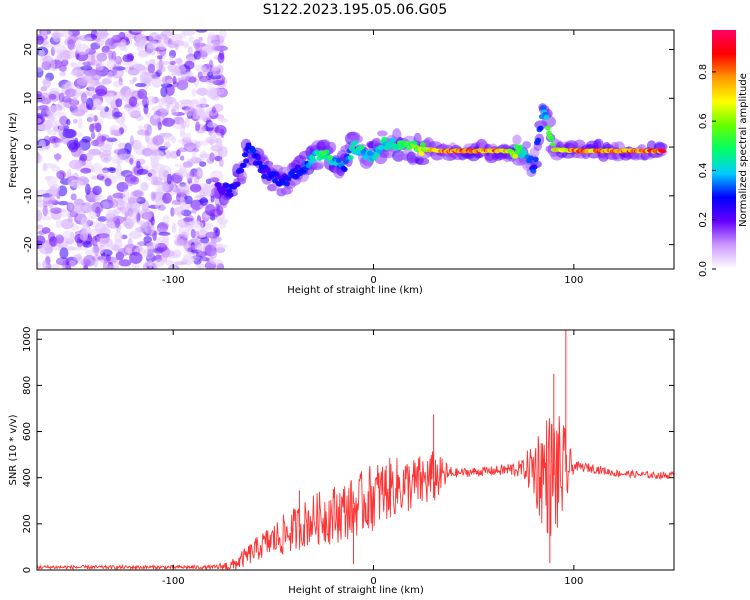 Image resolution: width=750 pixels, height=600 pixels. What do you see at coordinates (13, 150) in the screenshot?
I see `spectrogram-y-label: Frequency (Hz)` at bounding box center [13, 150].